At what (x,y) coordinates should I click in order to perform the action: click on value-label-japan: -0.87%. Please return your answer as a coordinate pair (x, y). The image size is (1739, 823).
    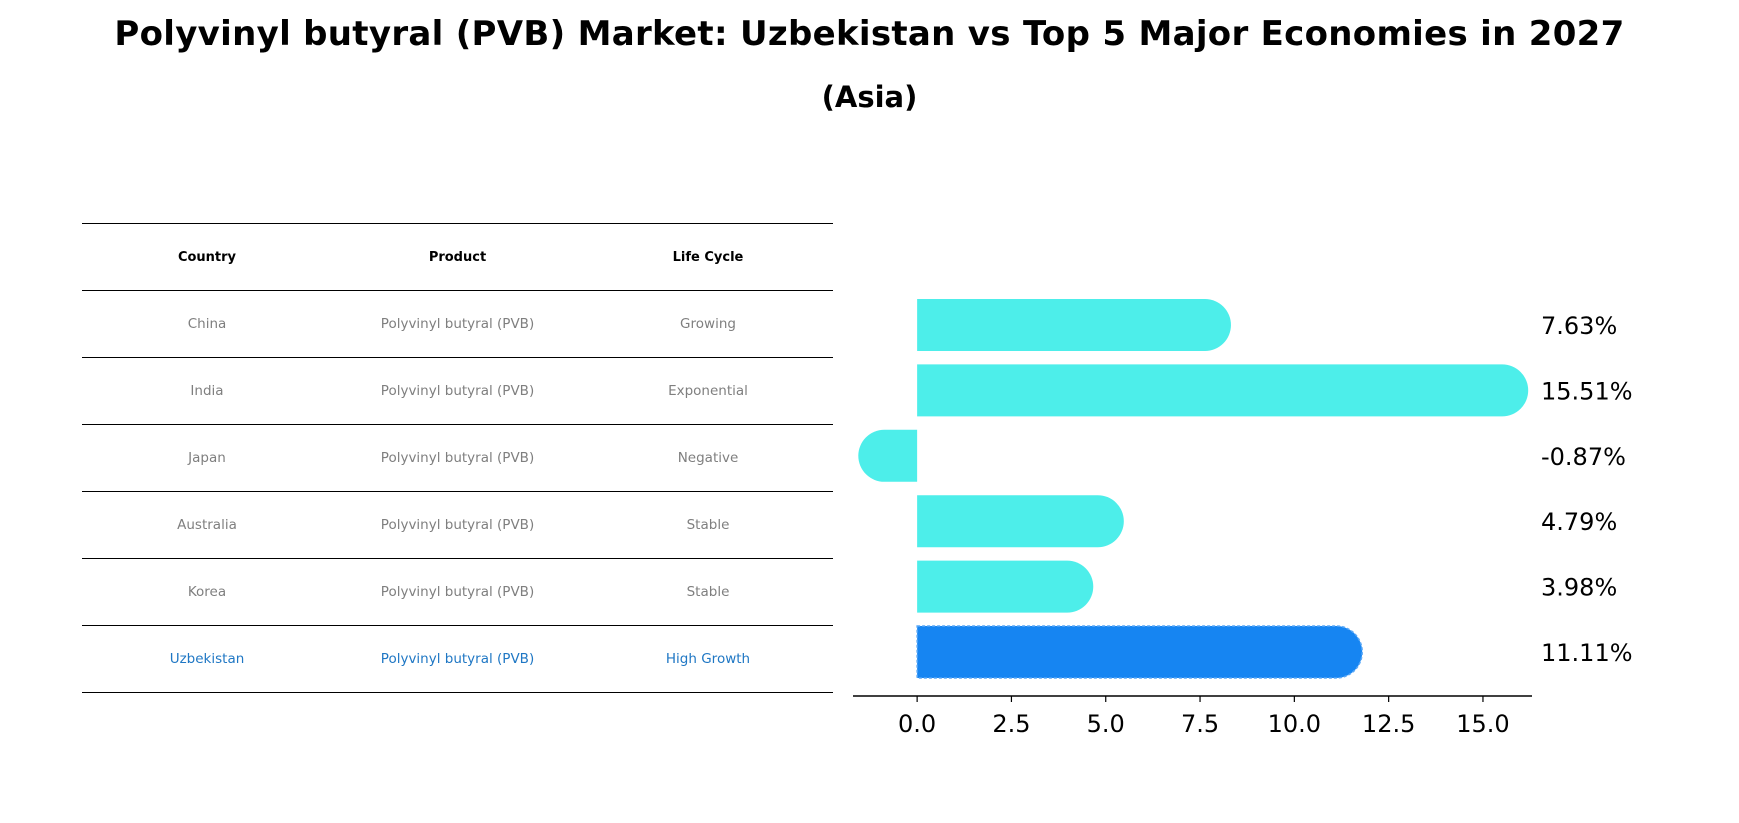
    Looking at the image, I should click on (1583, 457).